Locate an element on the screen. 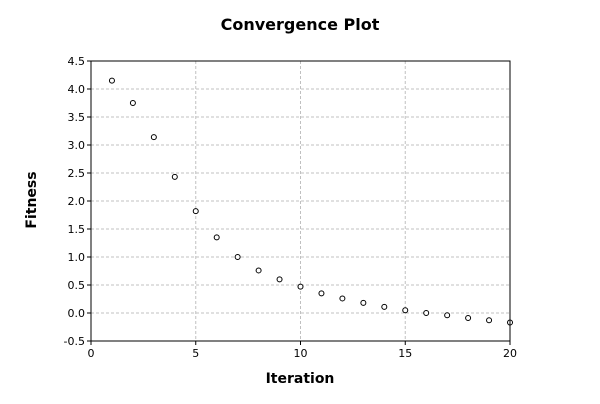 The image size is (600, 404). y-tick-label: 2.5 is located at coordinates (77, 173).